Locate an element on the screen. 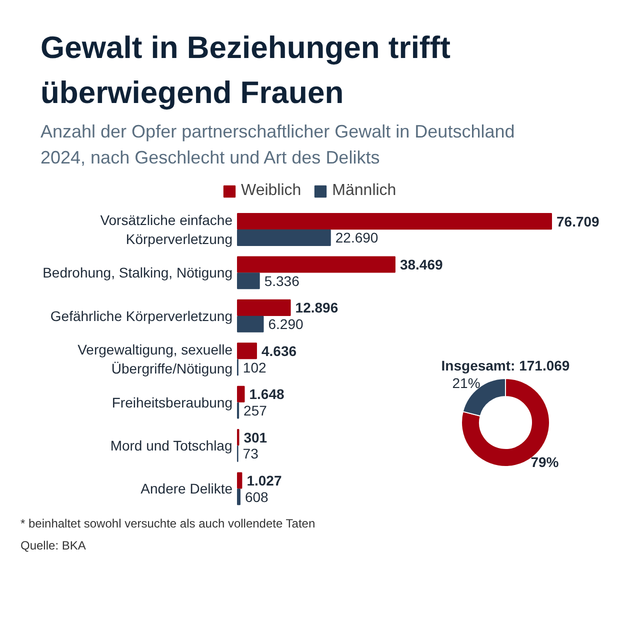 The width and height of the screenshot is (620, 620). data-label: 79% is located at coordinates (545, 462).